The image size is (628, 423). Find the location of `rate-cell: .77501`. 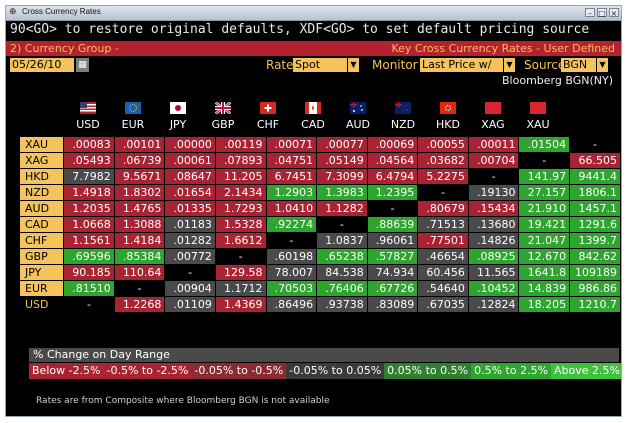

rate-cell: .77501 is located at coordinates (443, 240).